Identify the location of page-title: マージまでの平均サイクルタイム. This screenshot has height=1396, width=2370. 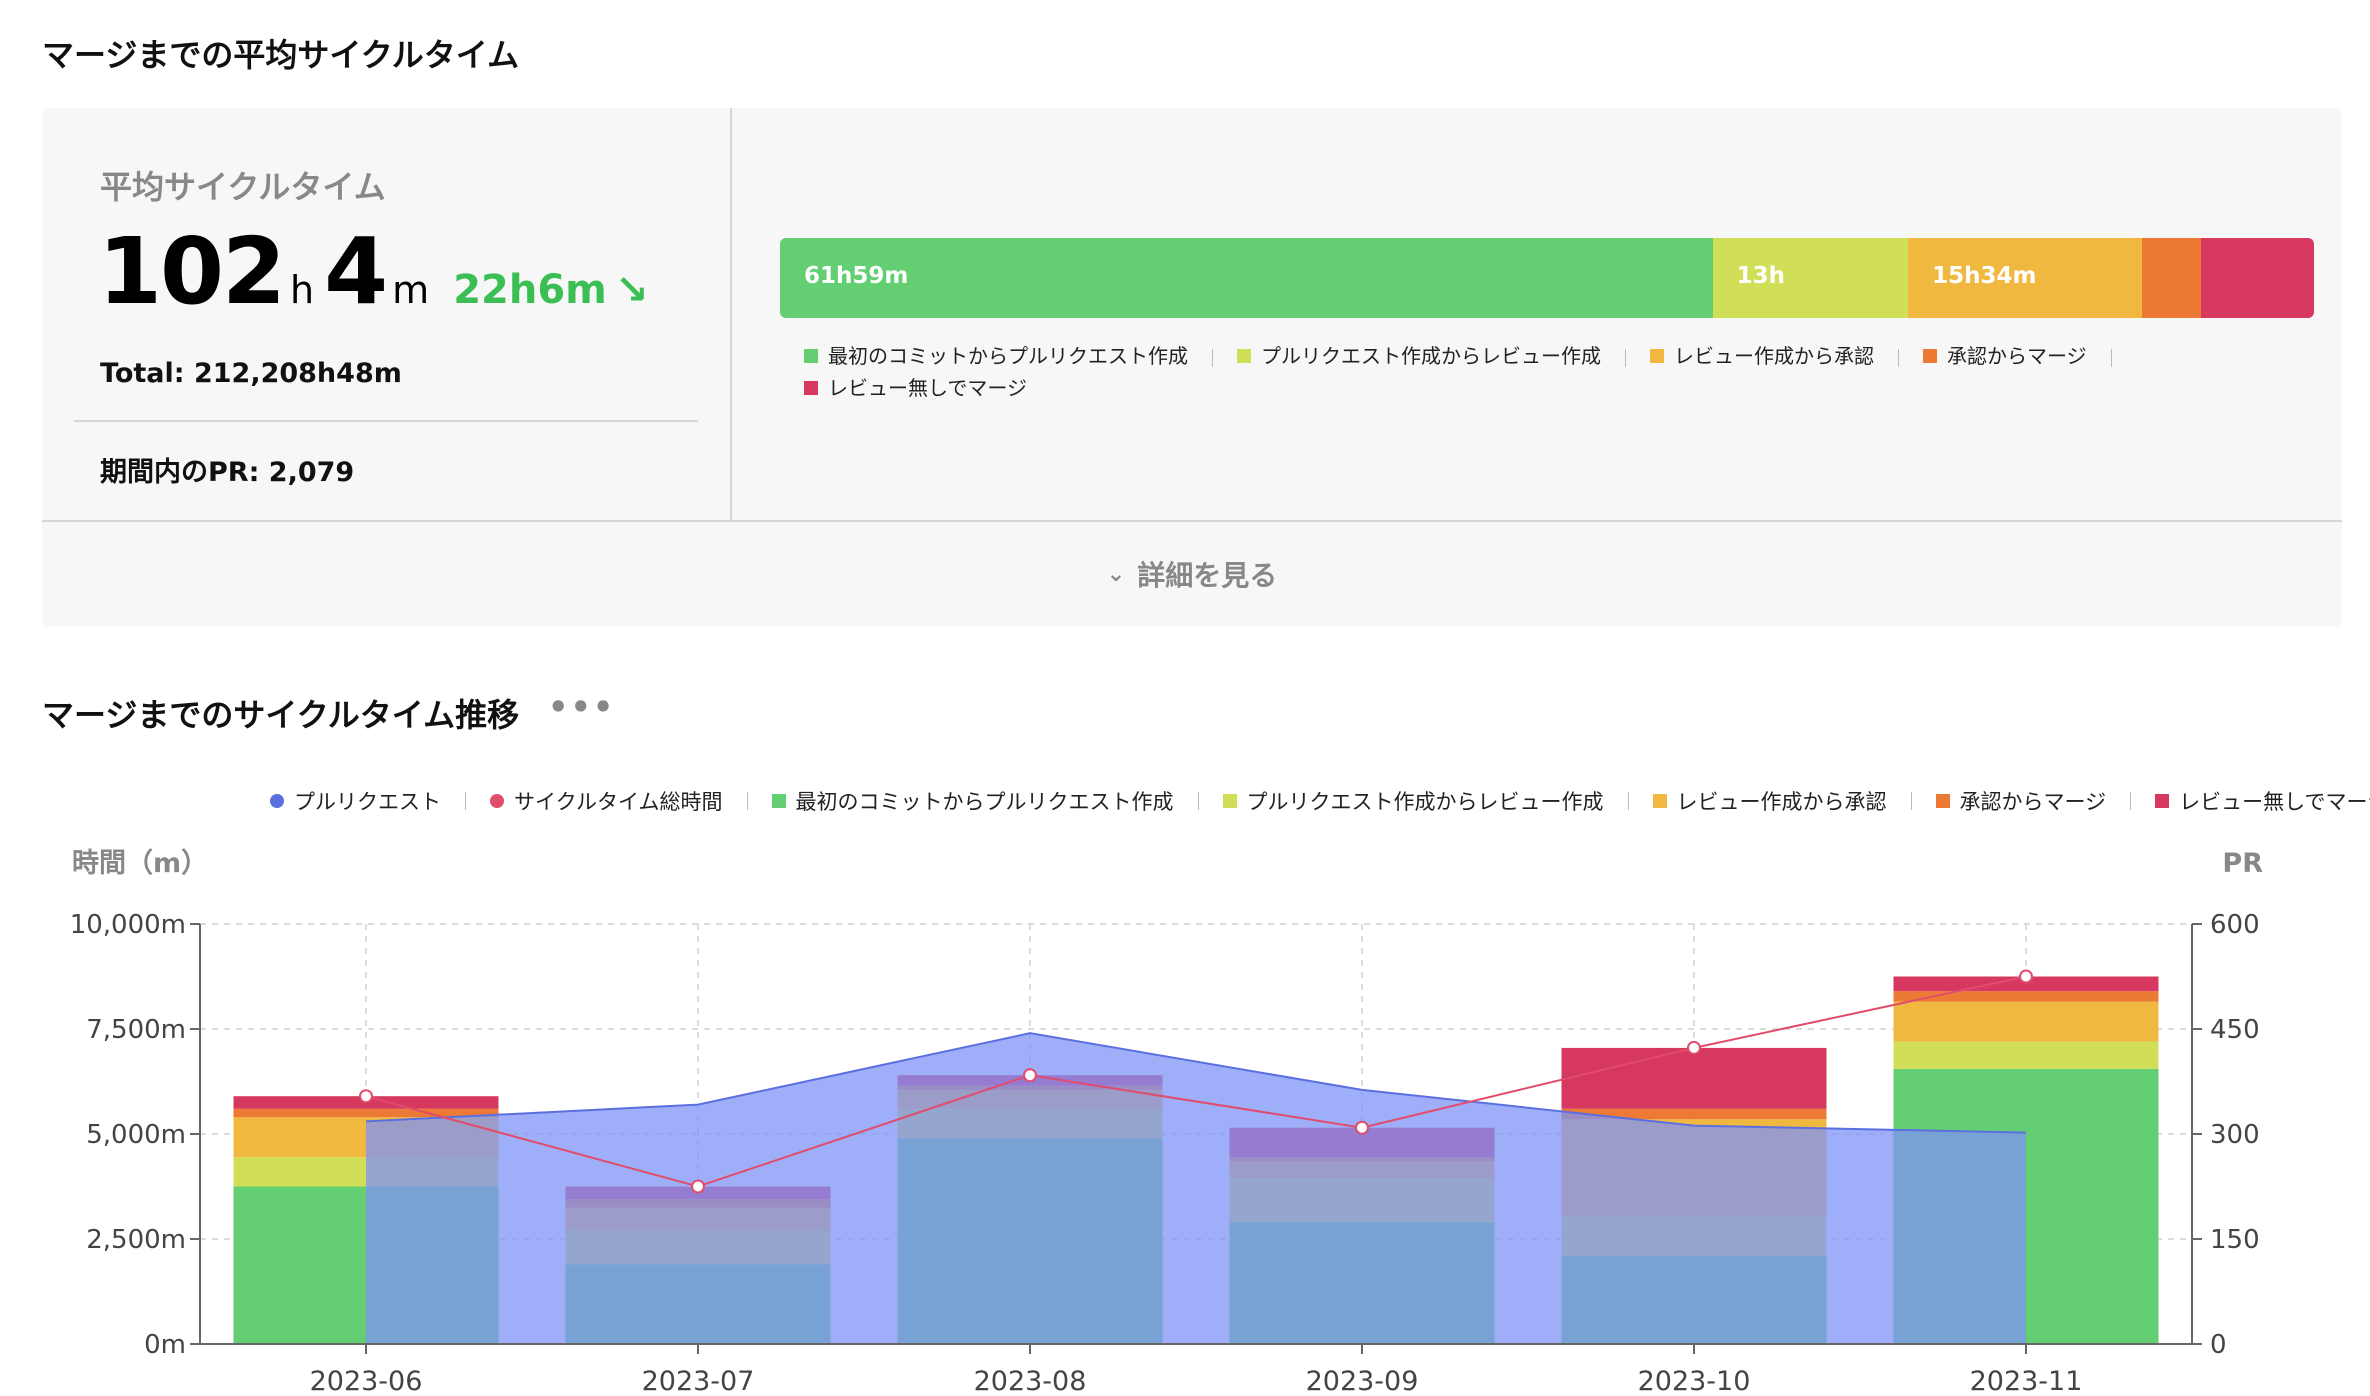
(281, 55).